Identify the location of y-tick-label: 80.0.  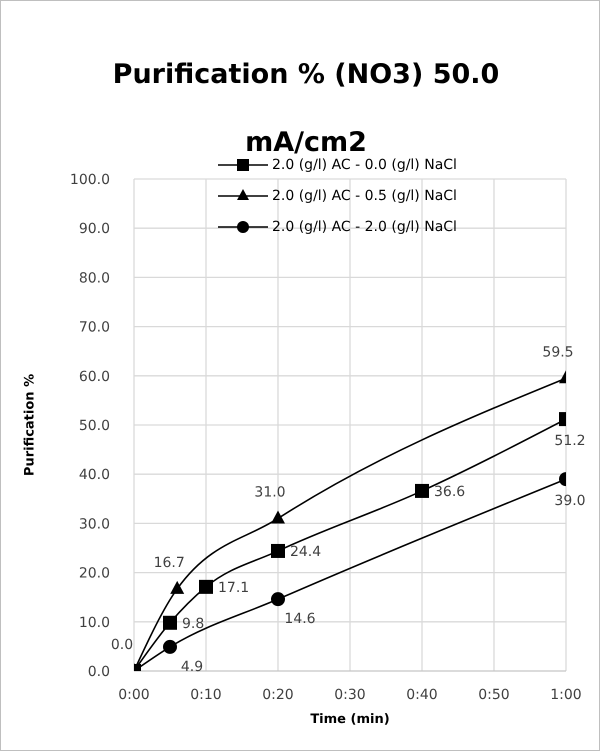
(94, 278).